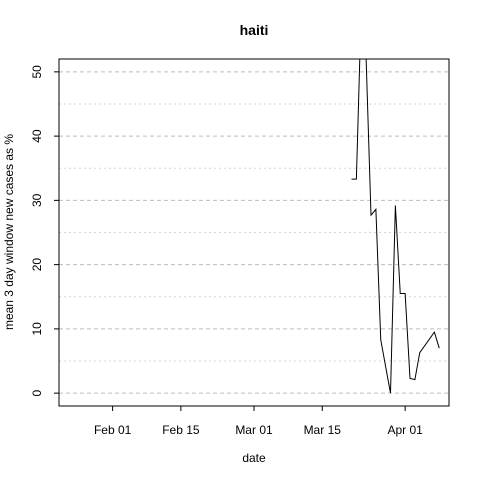 Image resolution: width=480 pixels, height=480 pixels. Describe the element at coordinates (37, 72) in the screenshot. I see `y-tick-label: 50` at that location.